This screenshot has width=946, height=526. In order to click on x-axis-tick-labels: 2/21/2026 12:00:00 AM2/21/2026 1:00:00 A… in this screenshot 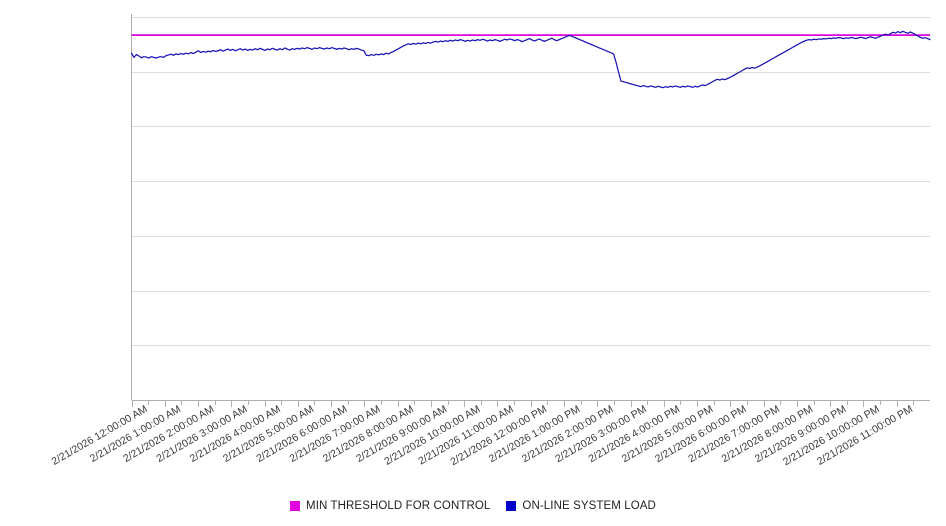, I will do `click(482, 435)`.